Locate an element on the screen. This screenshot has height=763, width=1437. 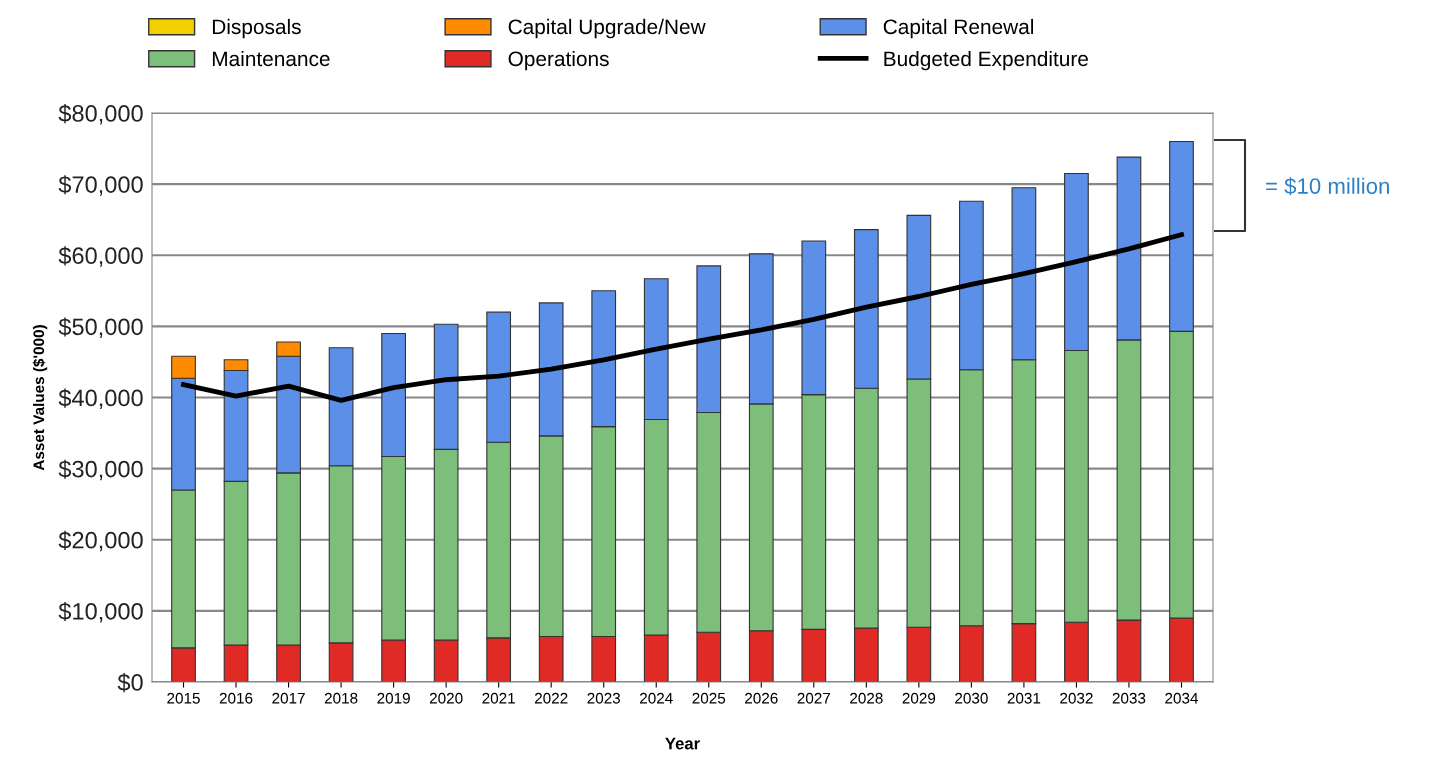
y-tick-label: $60,000 is located at coordinates (100, 256).